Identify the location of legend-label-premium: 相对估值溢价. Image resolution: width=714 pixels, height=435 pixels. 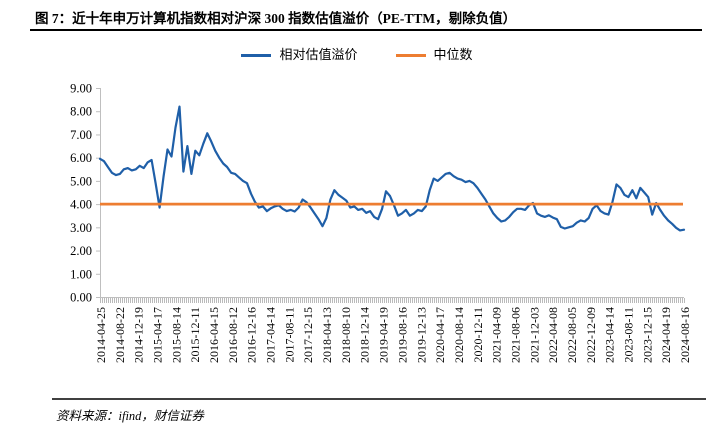
(318, 55).